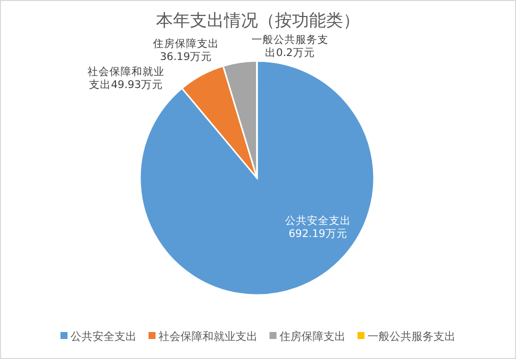  Describe the element at coordinates (208, 336) in the screenshot. I see `legend-label: 社会保障和就业支出` at that location.